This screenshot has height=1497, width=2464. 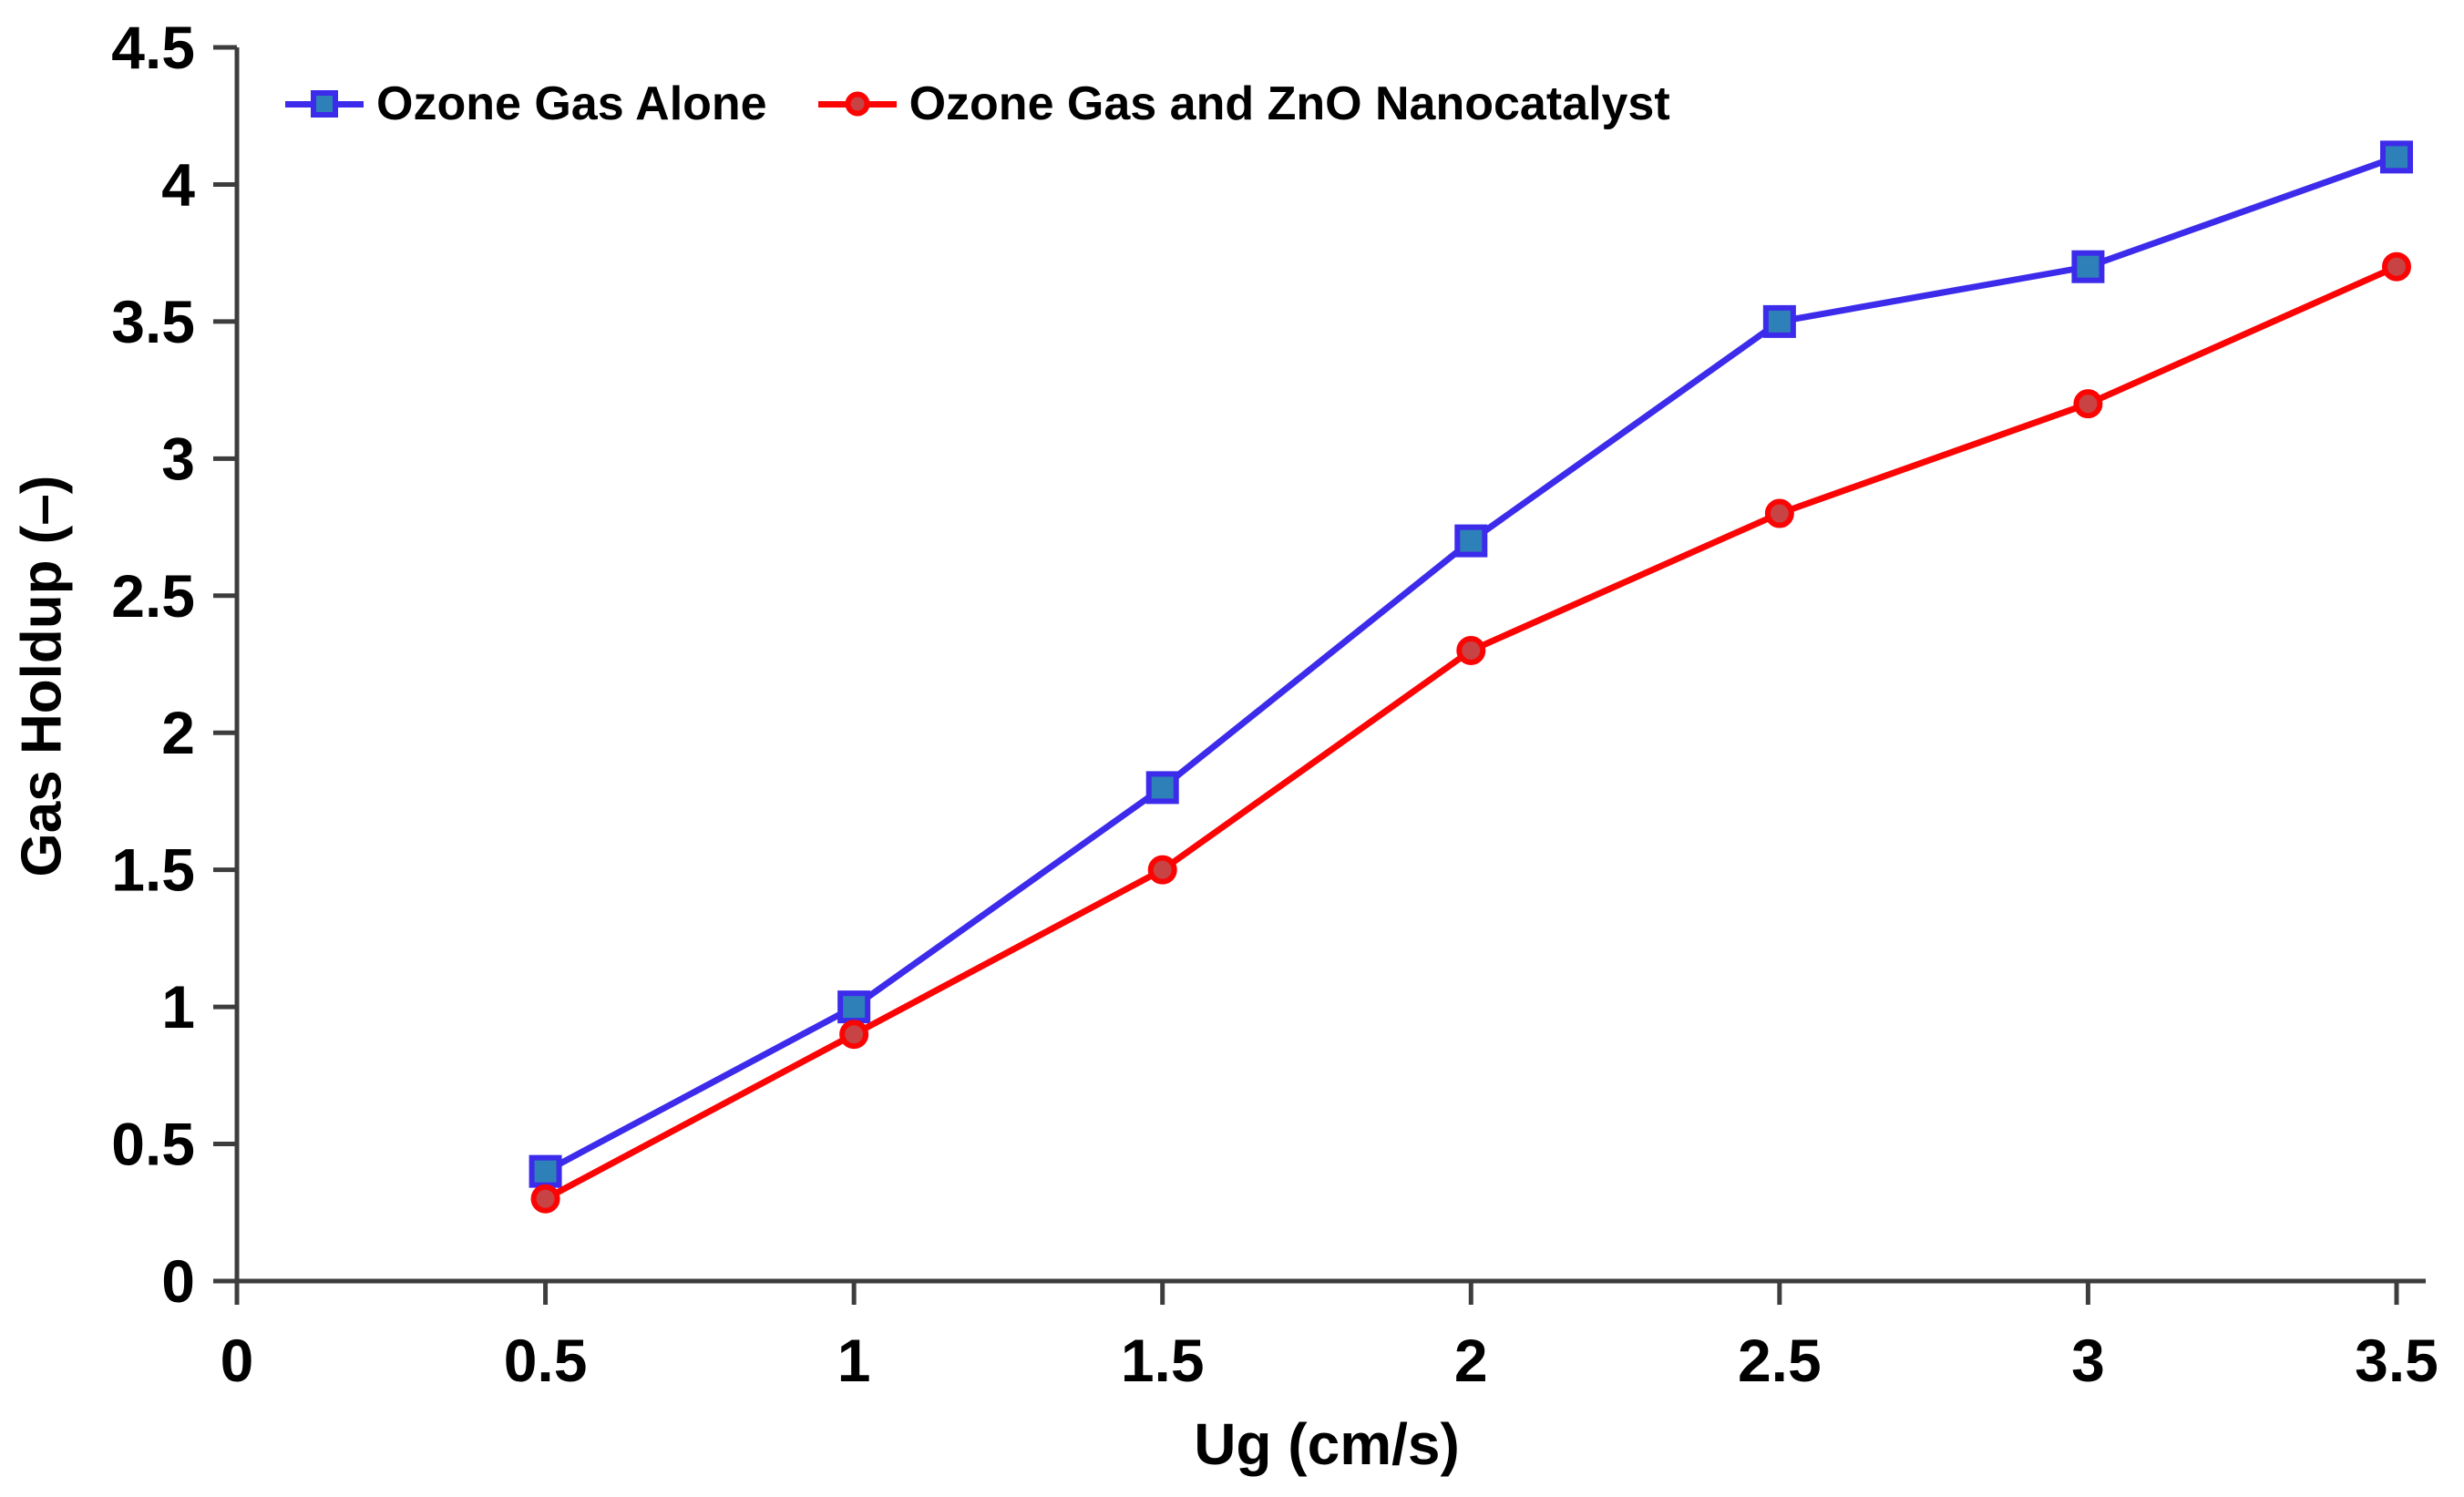 What do you see at coordinates (546, 1360) in the screenshot?
I see `x-tick-label: 0.5` at bounding box center [546, 1360].